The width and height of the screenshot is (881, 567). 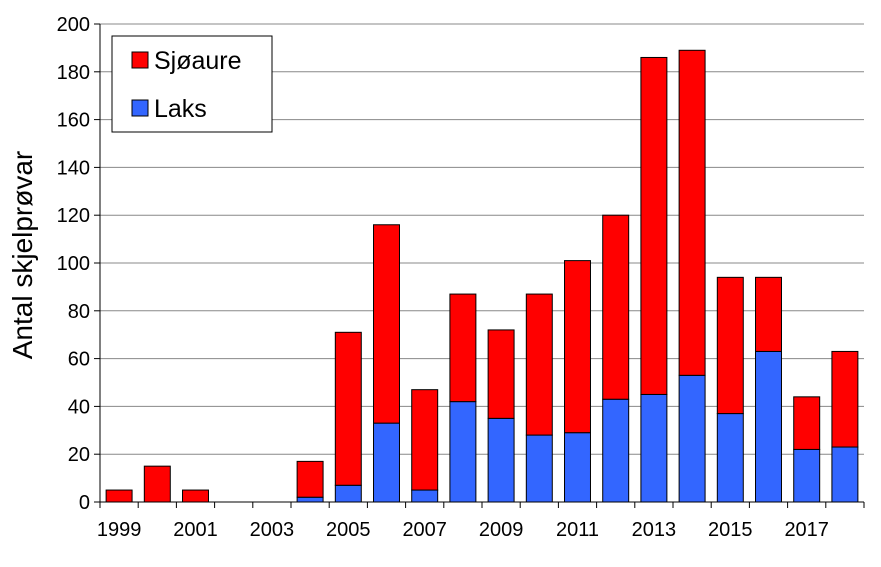 I want to click on x-tick-label: 2005, so click(x=348, y=530).